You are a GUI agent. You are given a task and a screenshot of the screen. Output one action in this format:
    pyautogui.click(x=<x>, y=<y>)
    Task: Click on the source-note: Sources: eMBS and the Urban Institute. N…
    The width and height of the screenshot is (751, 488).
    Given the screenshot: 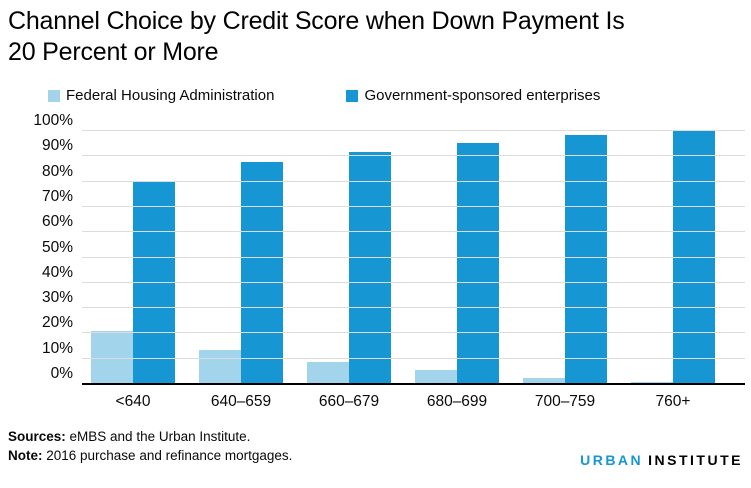 What is the action you would take?
    pyautogui.click(x=150, y=446)
    